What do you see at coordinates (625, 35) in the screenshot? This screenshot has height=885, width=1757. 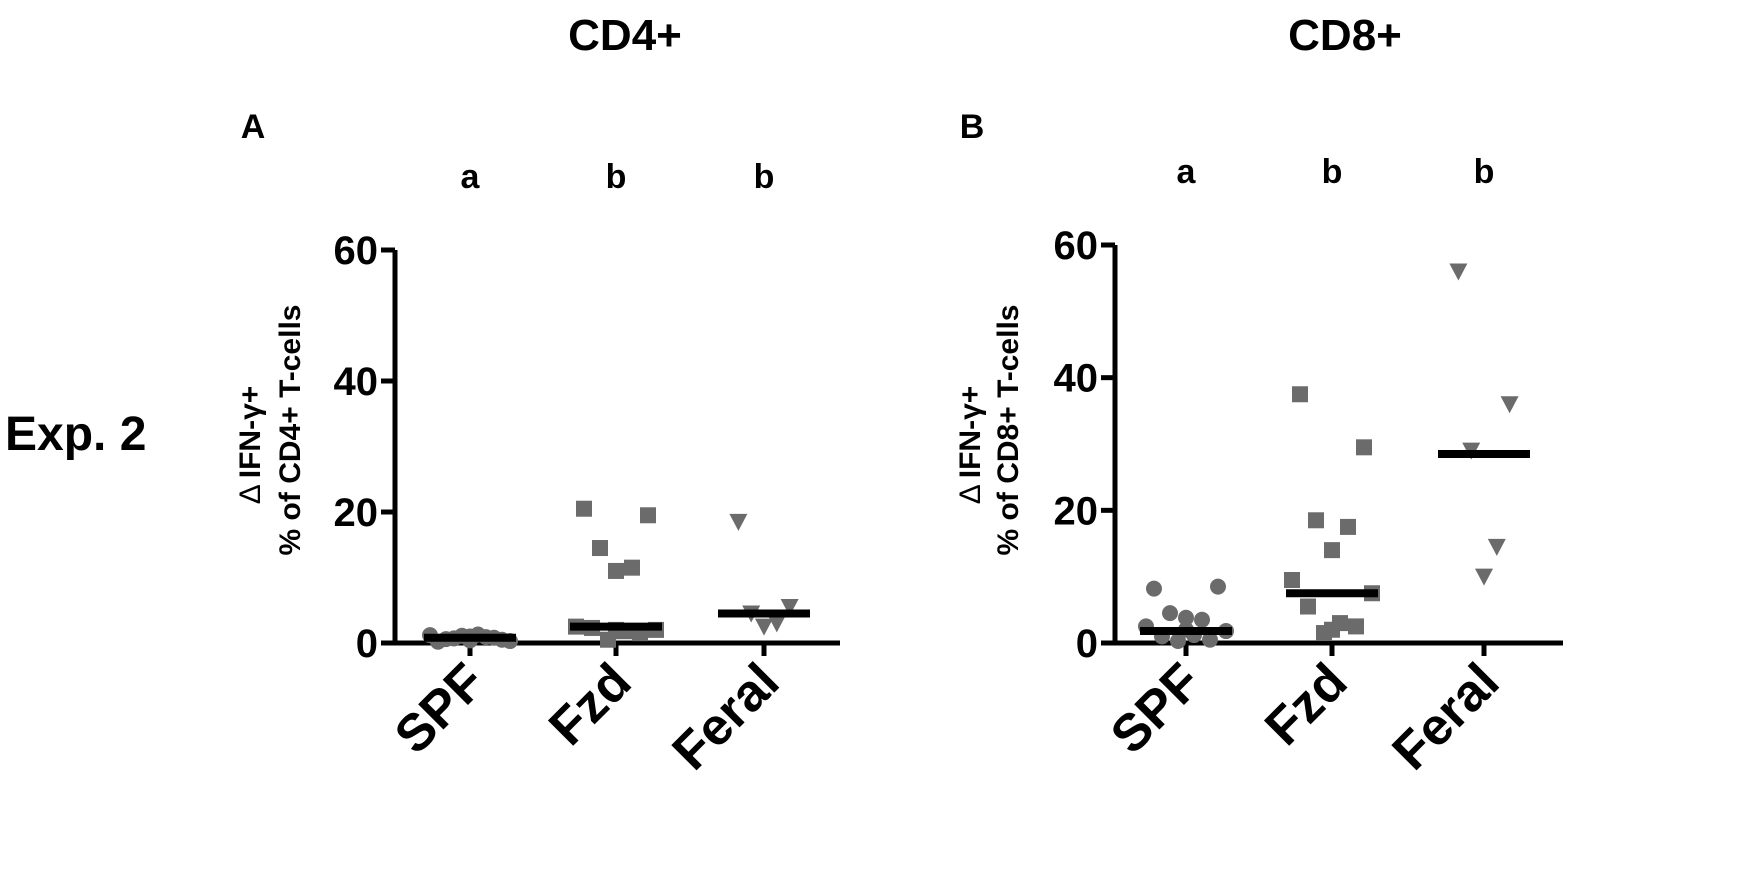 I see `column-title: CD4+` at bounding box center [625, 35].